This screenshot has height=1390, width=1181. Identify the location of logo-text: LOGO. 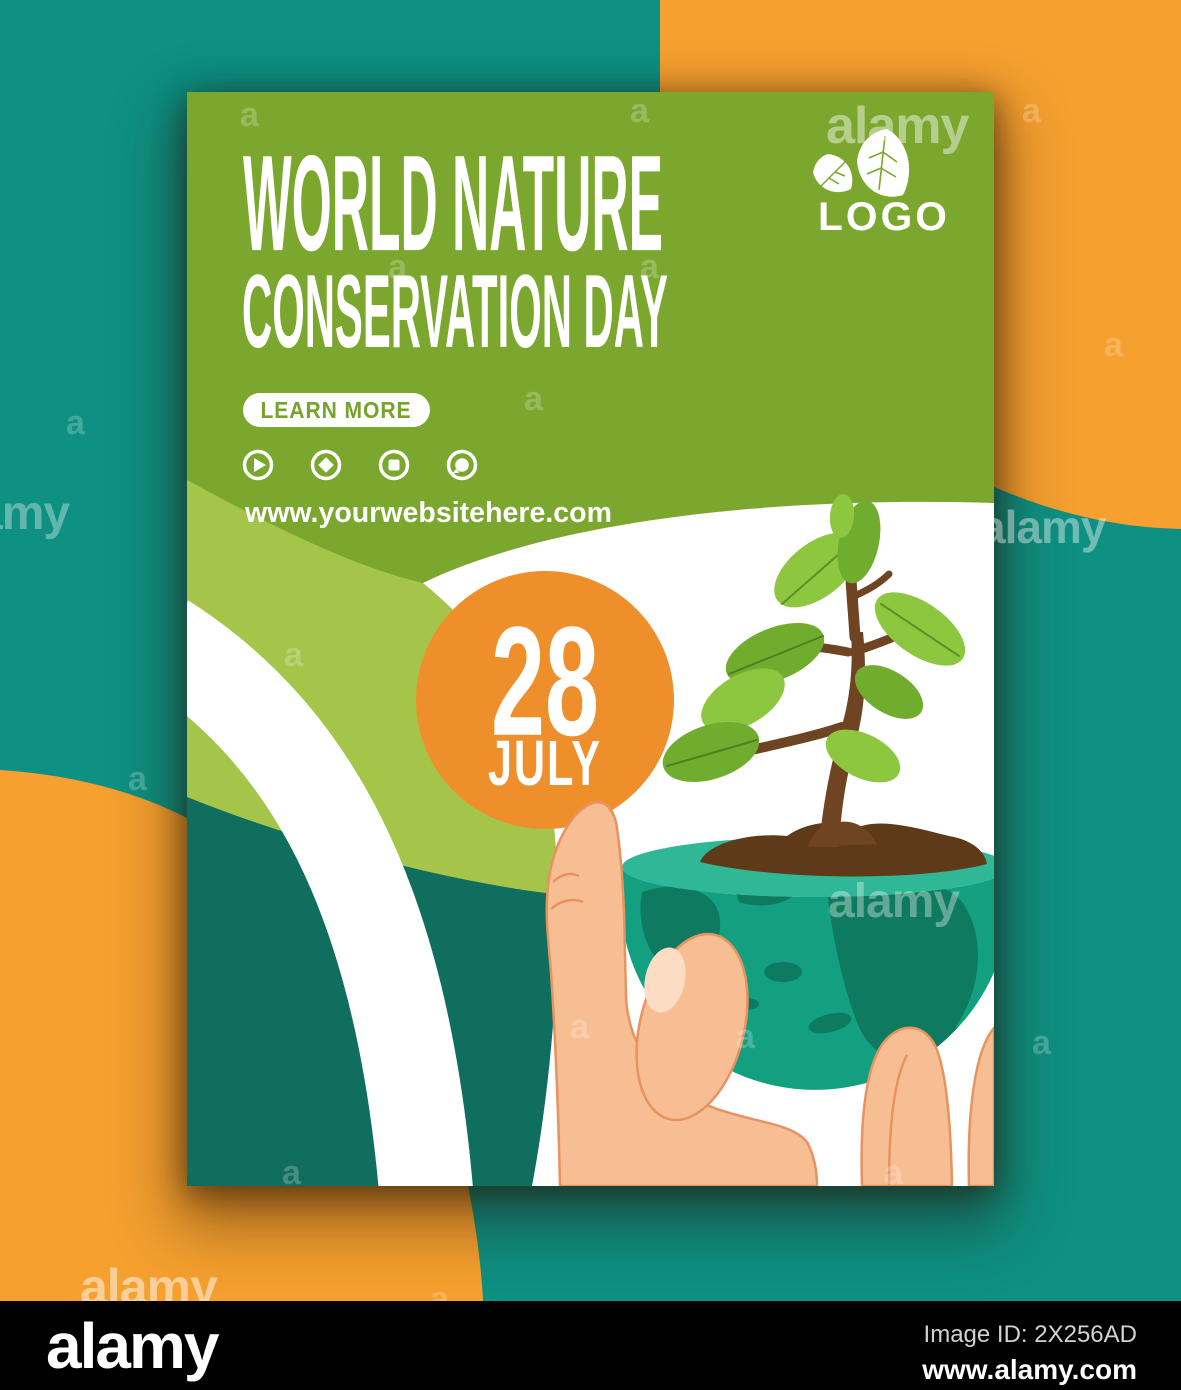
(884, 217).